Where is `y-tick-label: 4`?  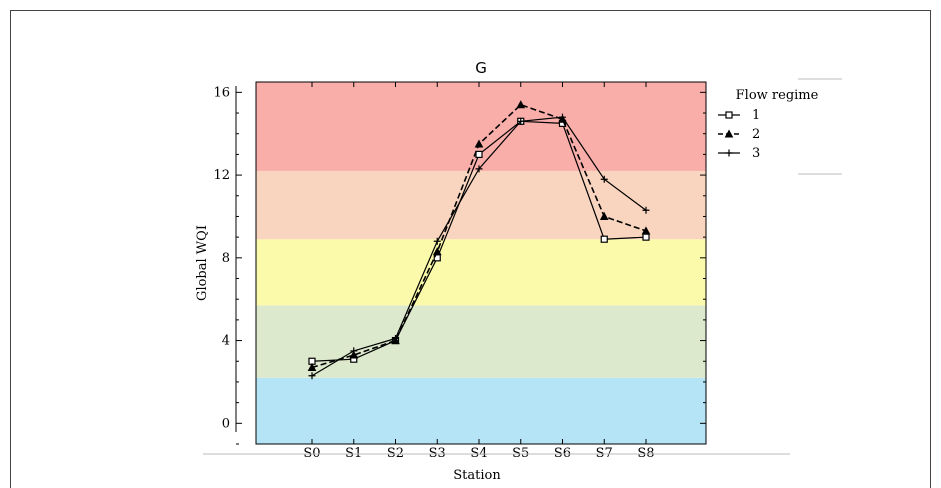 y-tick-label: 4 is located at coordinates (226, 341).